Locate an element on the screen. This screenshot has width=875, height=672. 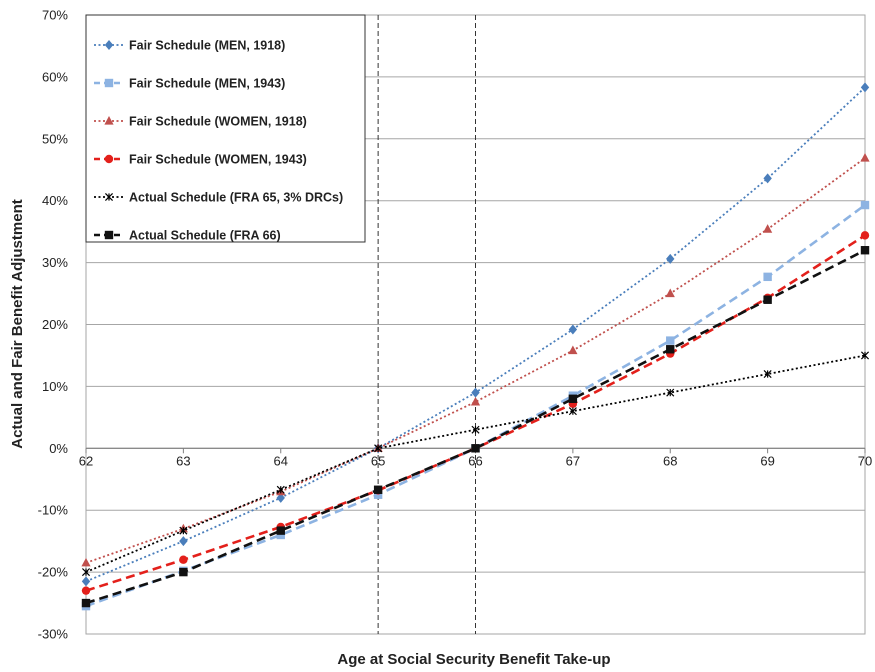
y-tick-label: 10% is located at coordinates (55, 386).